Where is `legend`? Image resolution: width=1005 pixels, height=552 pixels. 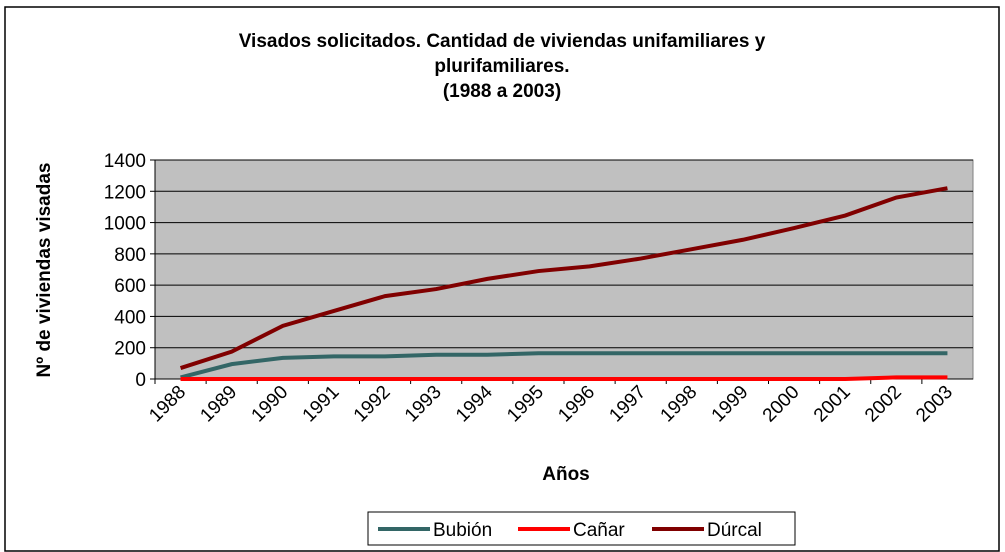 legend is located at coordinates (581, 528).